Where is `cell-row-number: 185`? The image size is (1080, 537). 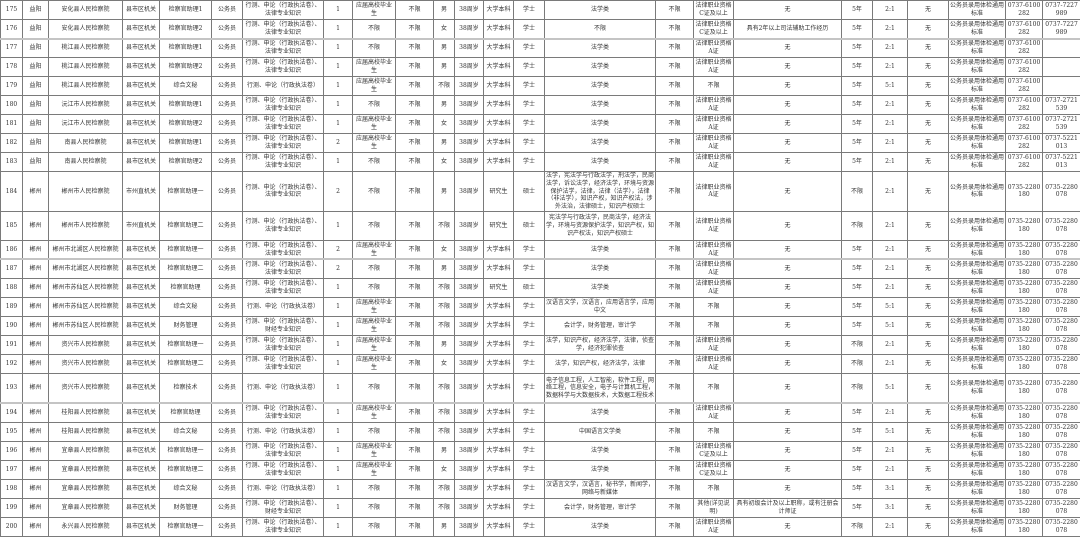
cell-row-number: 185 is located at coordinates (12, 225).